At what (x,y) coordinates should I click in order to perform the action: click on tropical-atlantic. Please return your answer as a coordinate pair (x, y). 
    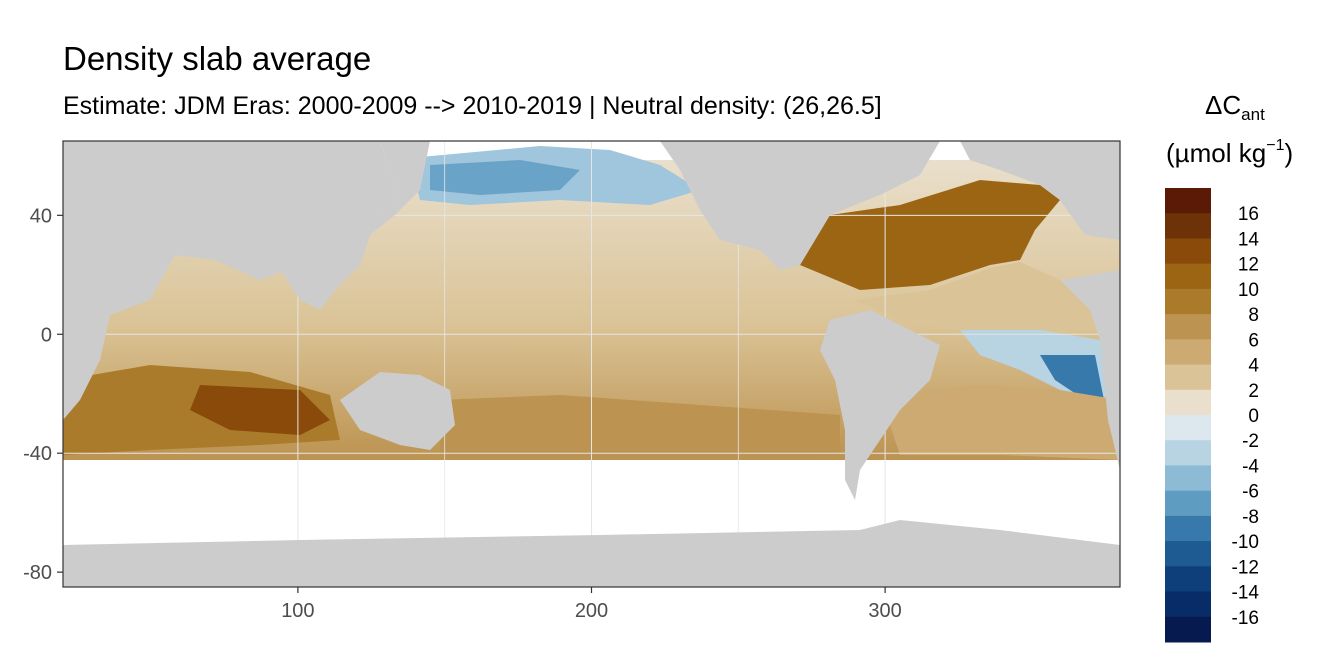
    Looking at the image, I should click on (977, 298).